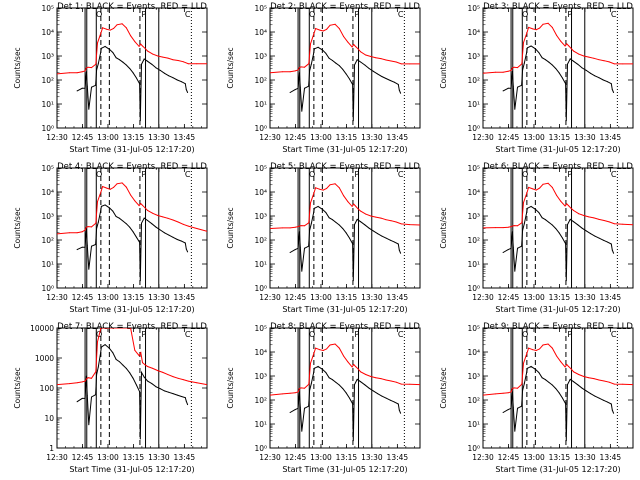 The image size is (640, 480). Describe the element at coordinates (525, 14) in the screenshot. I see `marker-label: O` at that location.